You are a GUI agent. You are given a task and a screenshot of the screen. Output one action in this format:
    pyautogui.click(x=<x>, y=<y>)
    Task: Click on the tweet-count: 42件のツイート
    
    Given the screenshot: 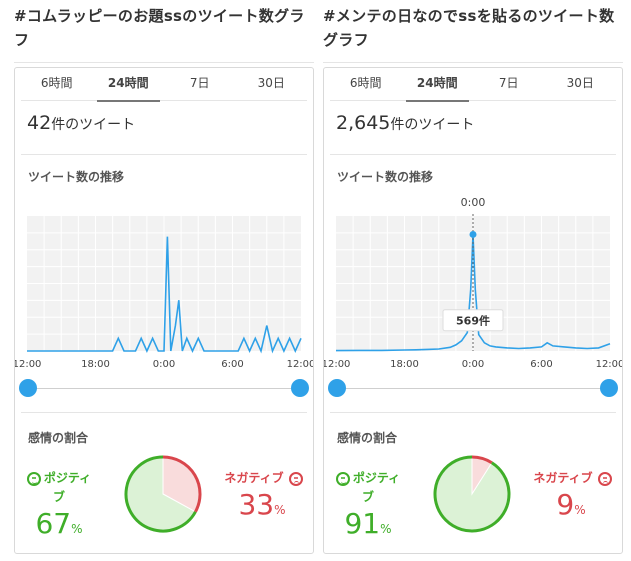 What is the action you would take?
    pyautogui.click(x=81, y=123)
    